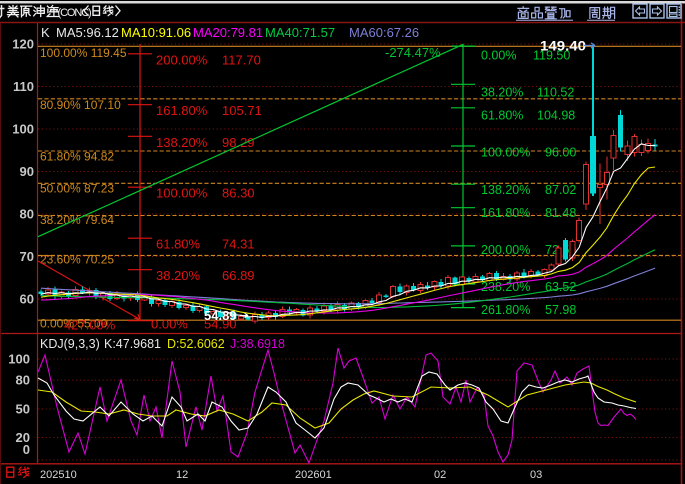 This screenshot has height=484, width=685. I want to click on svg-text: 104.98, so click(556, 116).